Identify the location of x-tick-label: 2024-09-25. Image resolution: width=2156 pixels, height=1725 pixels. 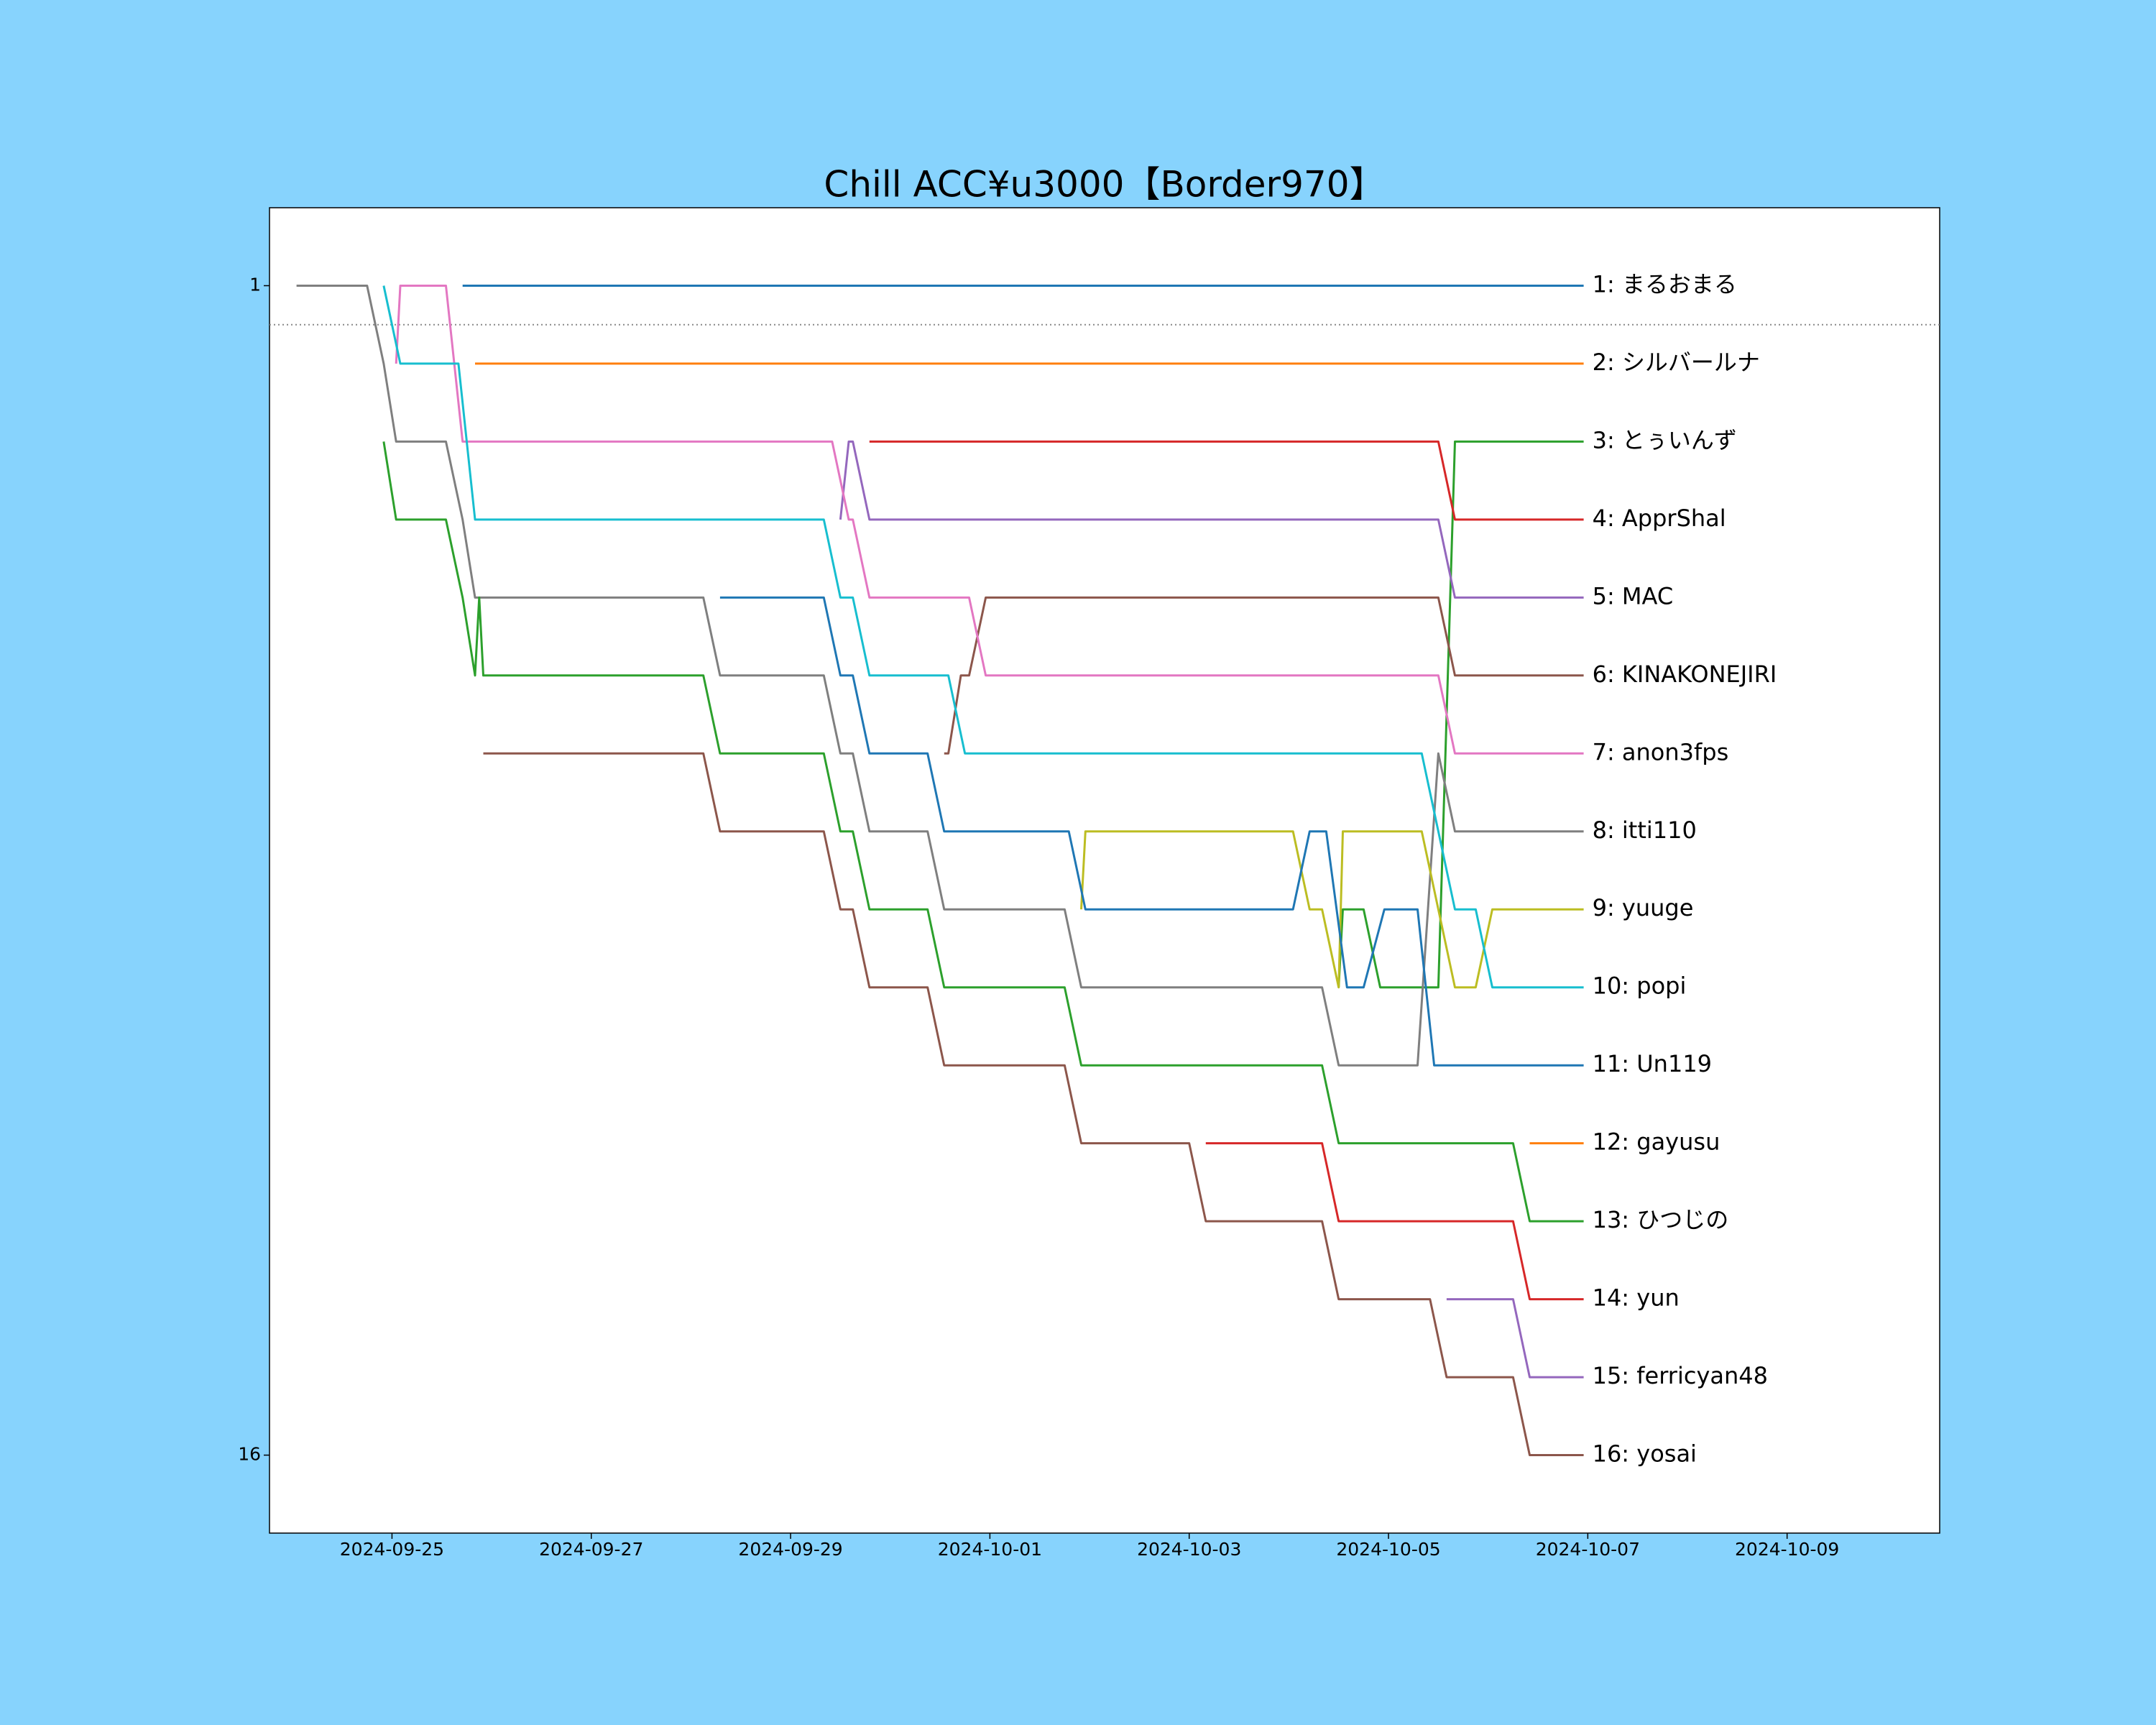
(392, 1549).